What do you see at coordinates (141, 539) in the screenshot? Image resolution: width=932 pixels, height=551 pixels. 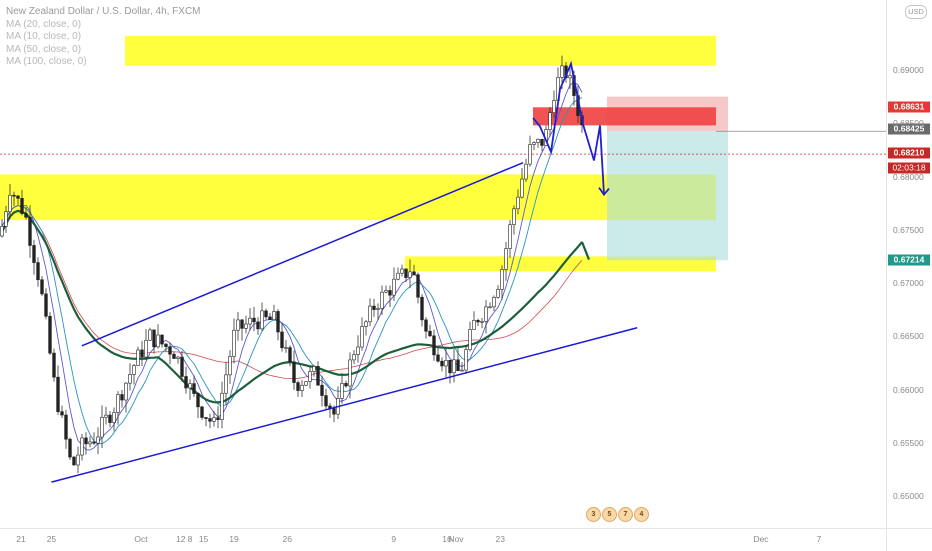 I see `time-tick-label: Oct` at bounding box center [141, 539].